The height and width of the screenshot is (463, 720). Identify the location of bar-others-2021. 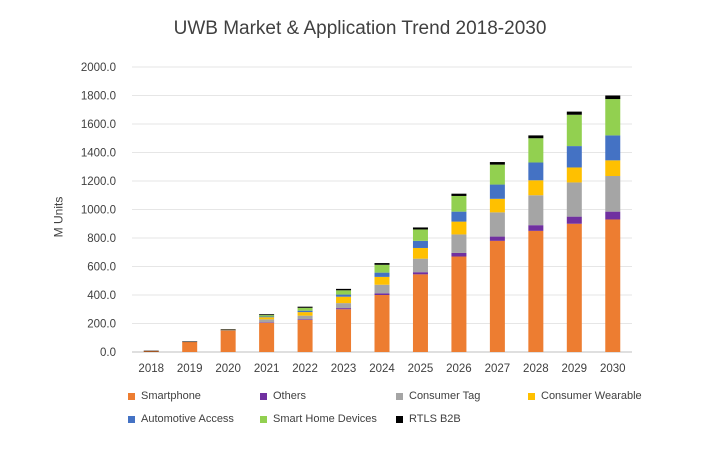
(267, 322).